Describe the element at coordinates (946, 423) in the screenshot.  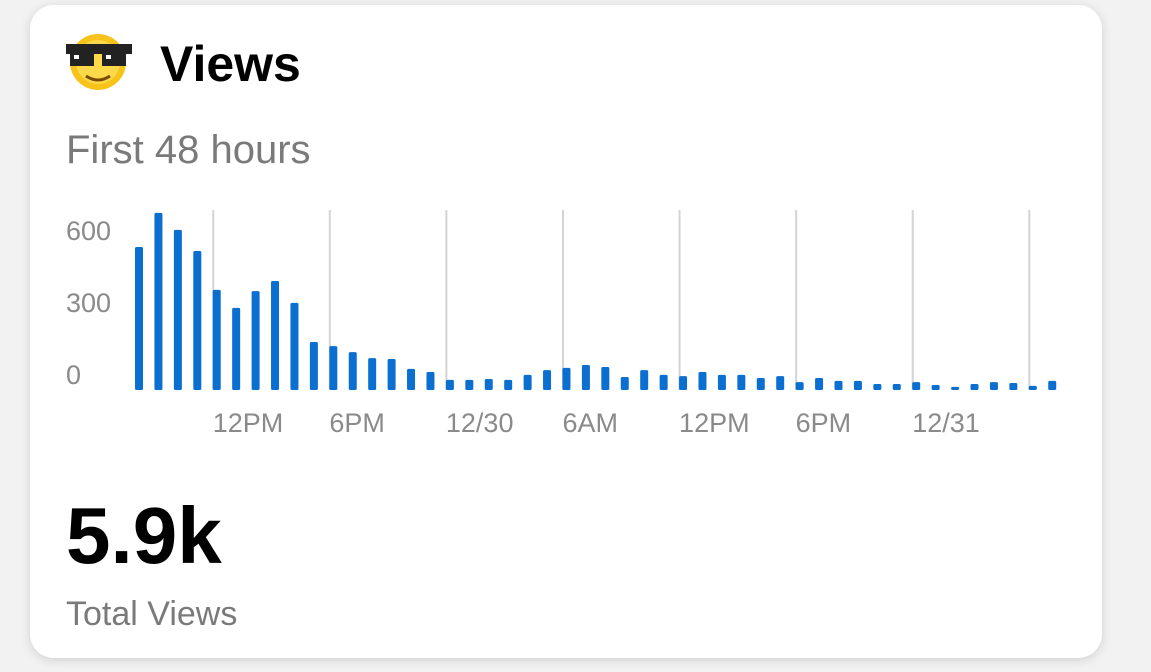
I see `x-tick-label: 12/31` at that location.